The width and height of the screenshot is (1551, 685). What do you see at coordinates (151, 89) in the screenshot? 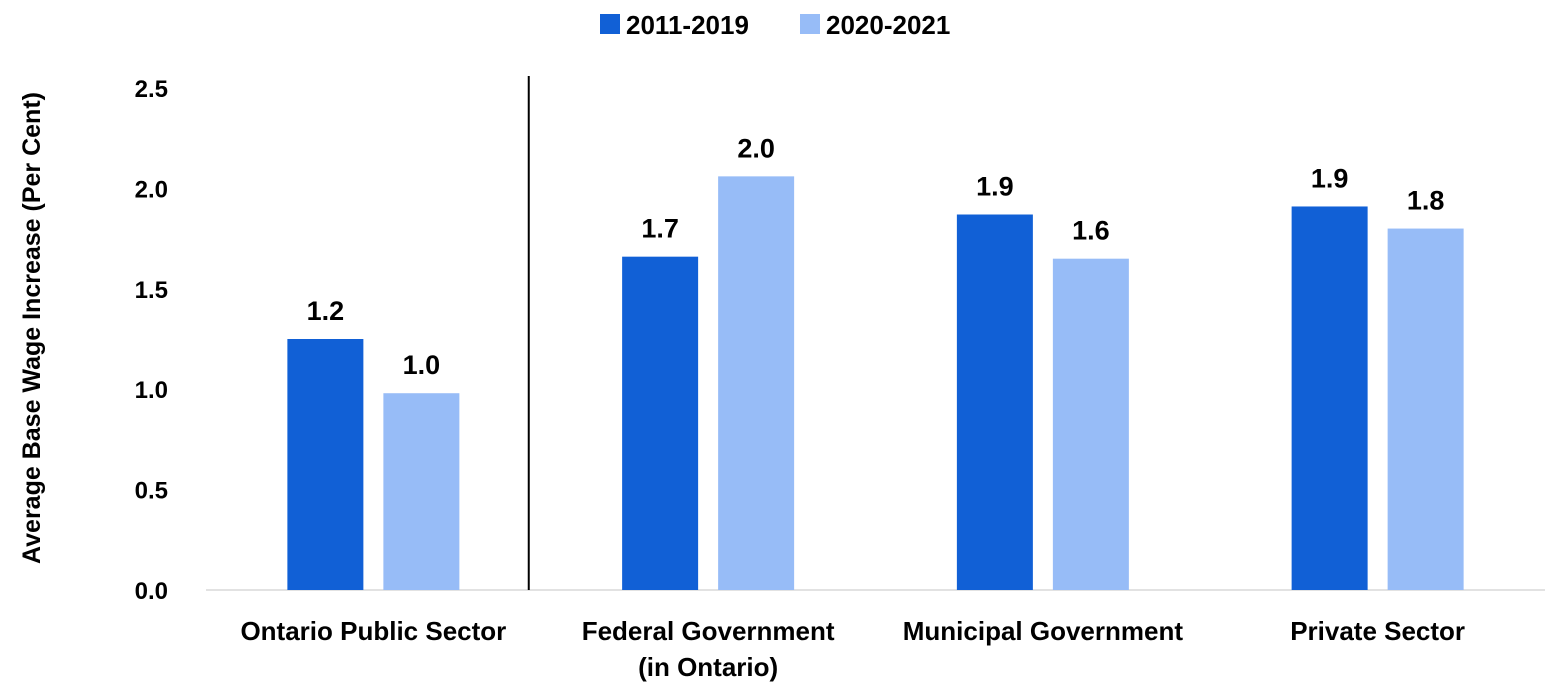
I see `y-tick-label: 2.5` at bounding box center [151, 89].